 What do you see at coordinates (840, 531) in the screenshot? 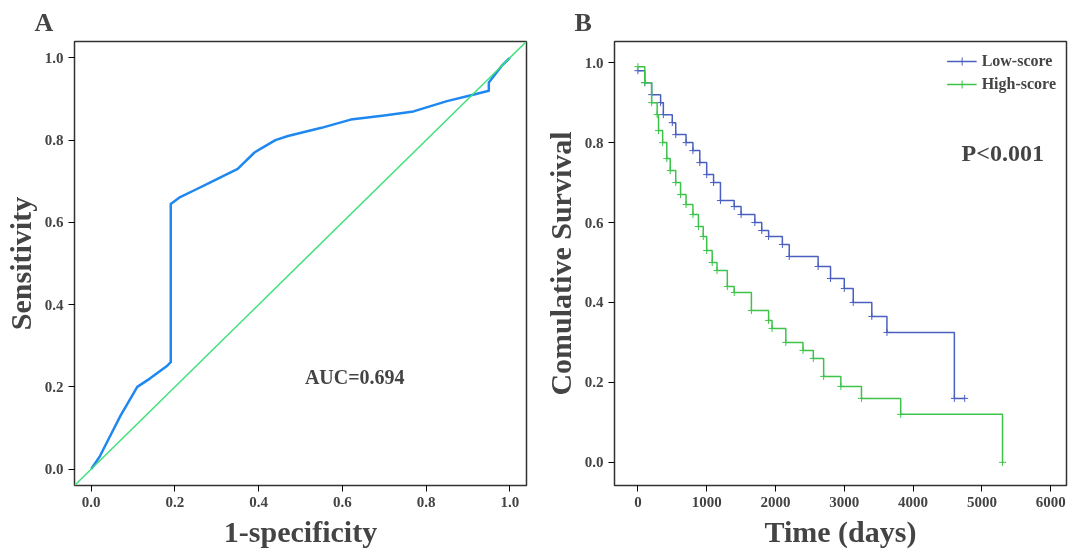
I see `x-axis-title: Time (days)` at bounding box center [840, 531].